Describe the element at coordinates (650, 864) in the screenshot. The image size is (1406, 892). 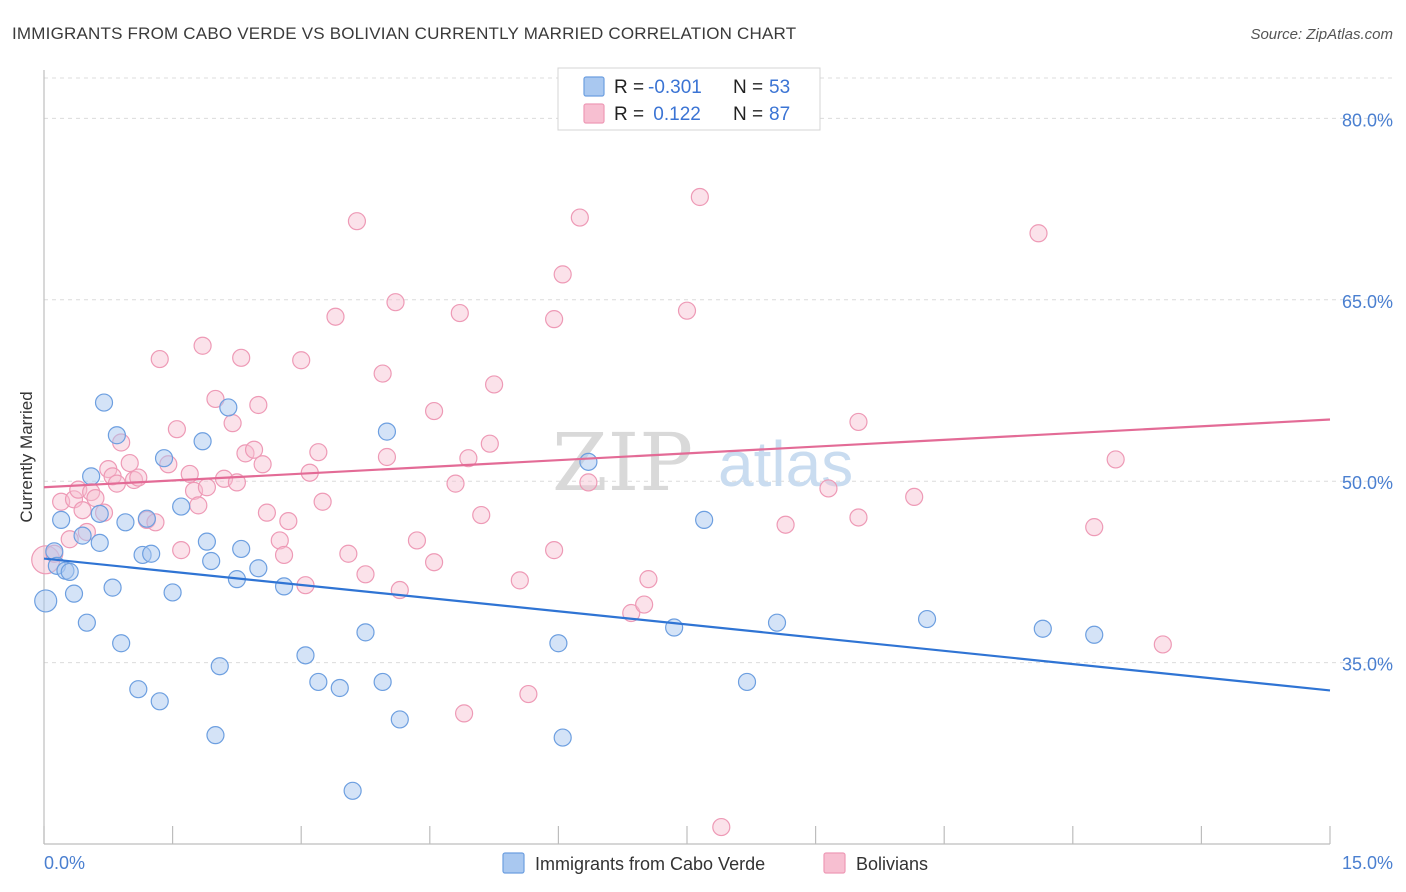
I see `series-legend-label-cabo-verde: Immigrants from Cabo Verde` at that location.